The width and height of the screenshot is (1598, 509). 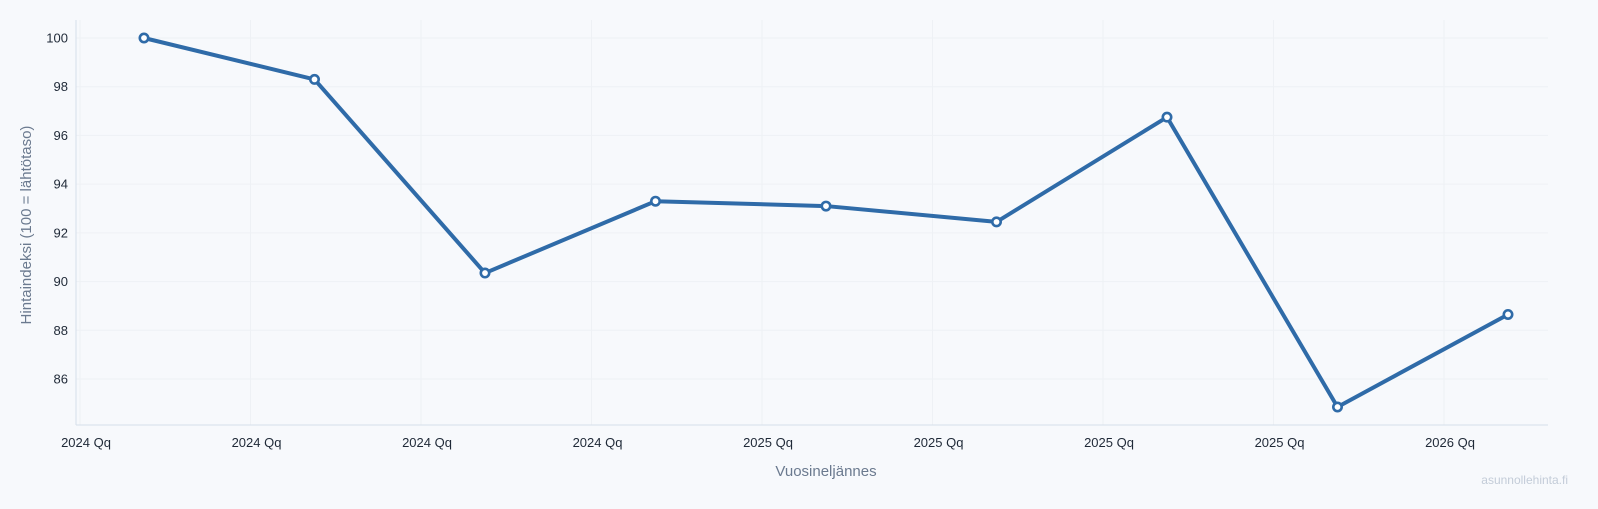 I want to click on y-tick-label: 88, so click(x=61, y=330).